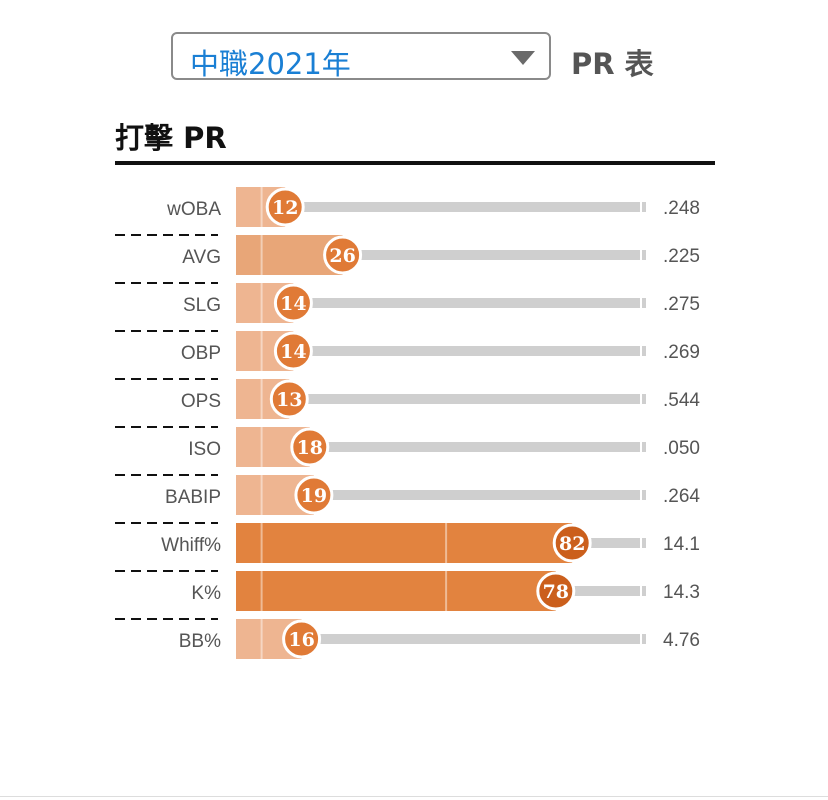 Image resolution: width=828 pixels, height=800 pixels. What do you see at coordinates (681, 640) in the screenshot?
I see `stat-value: 4.76` at bounding box center [681, 640].